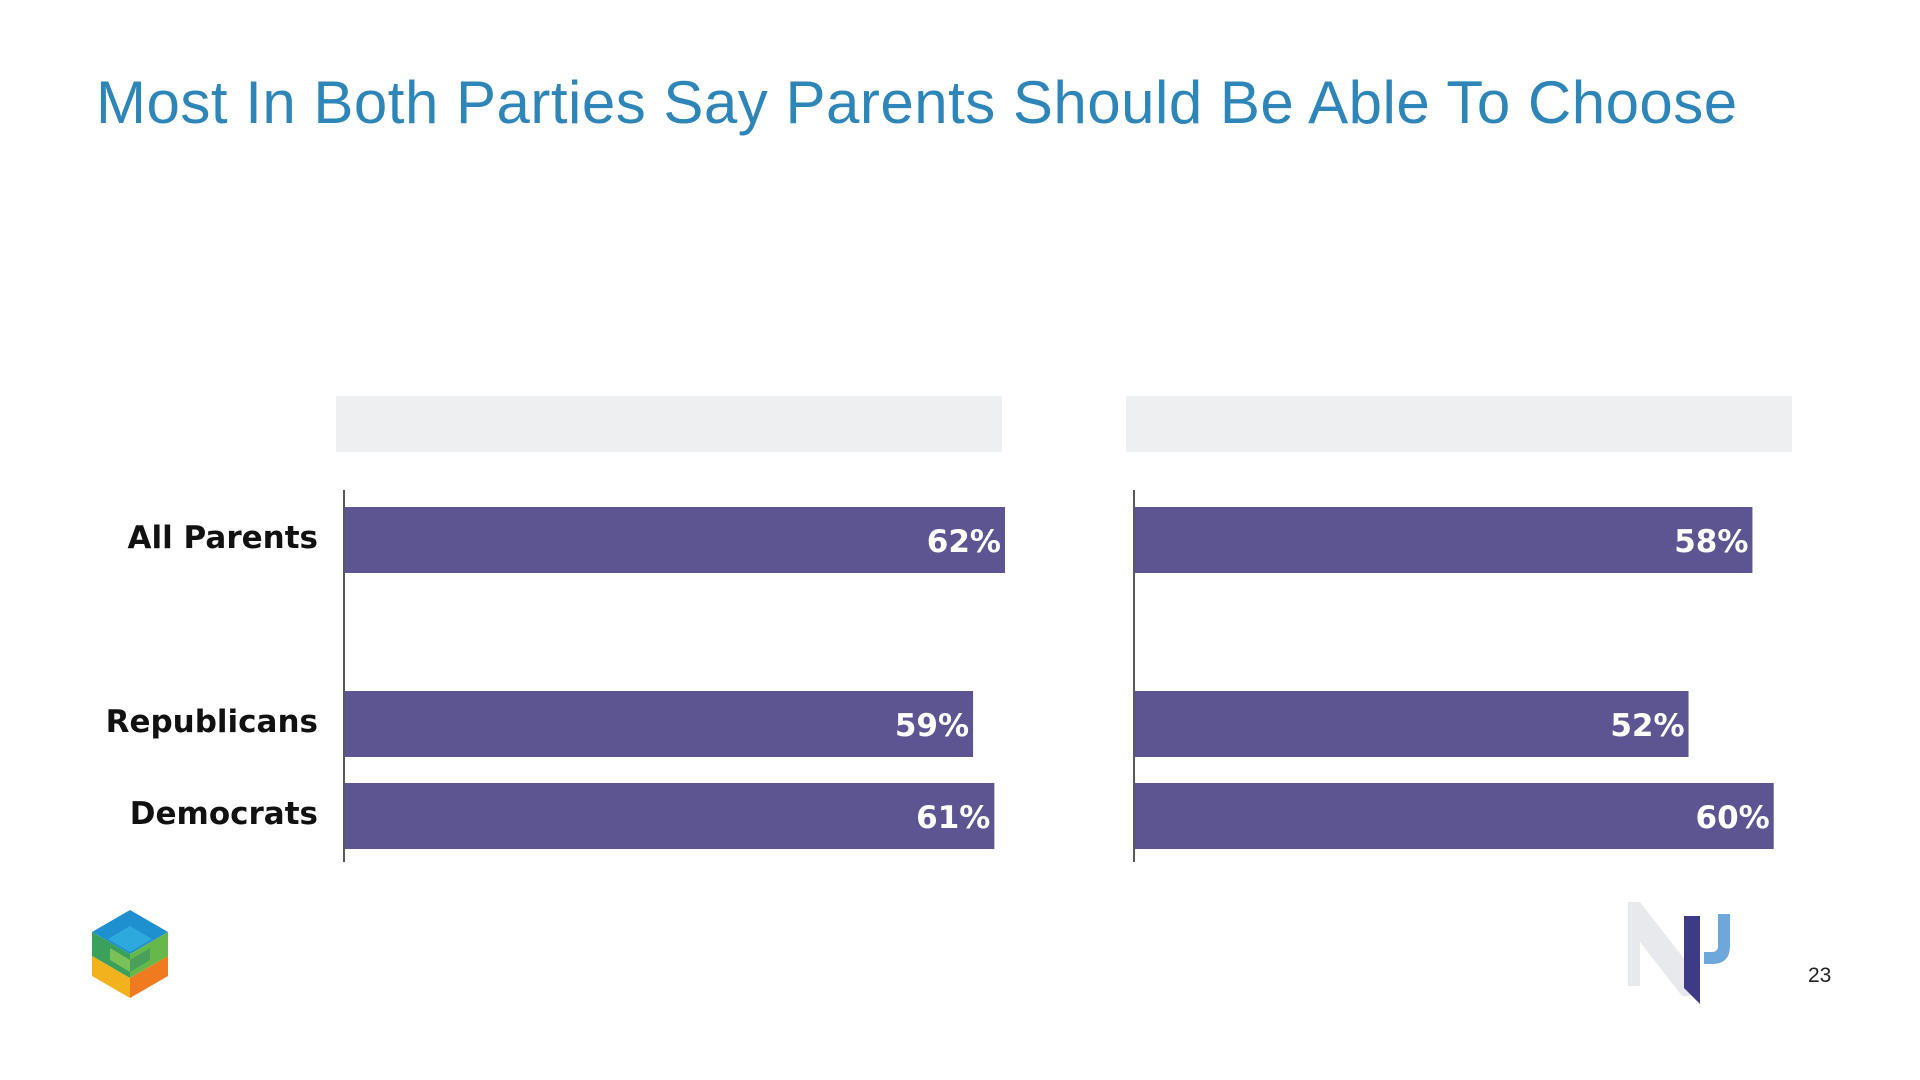  Describe the element at coordinates (211, 722) in the screenshot. I see `category-label: Republicans` at that location.